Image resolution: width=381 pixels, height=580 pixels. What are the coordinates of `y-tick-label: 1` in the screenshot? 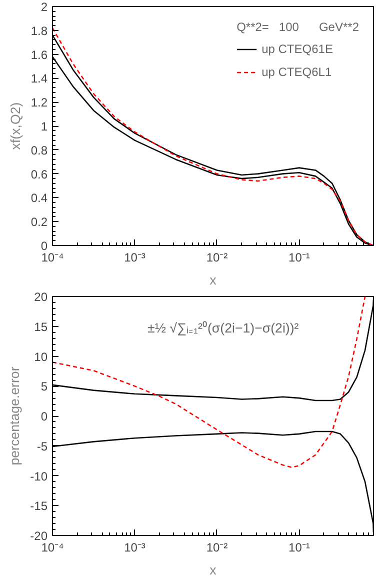 It's located at (44, 127).